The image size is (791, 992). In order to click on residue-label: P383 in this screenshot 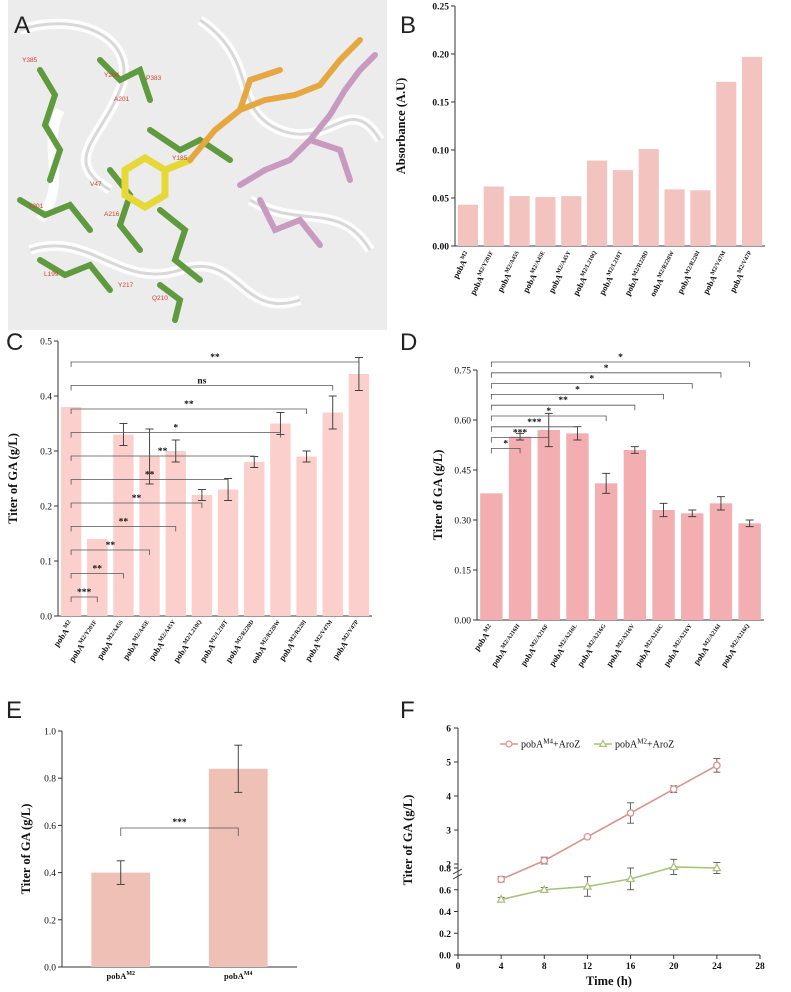, I will do `click(154, 78)`.